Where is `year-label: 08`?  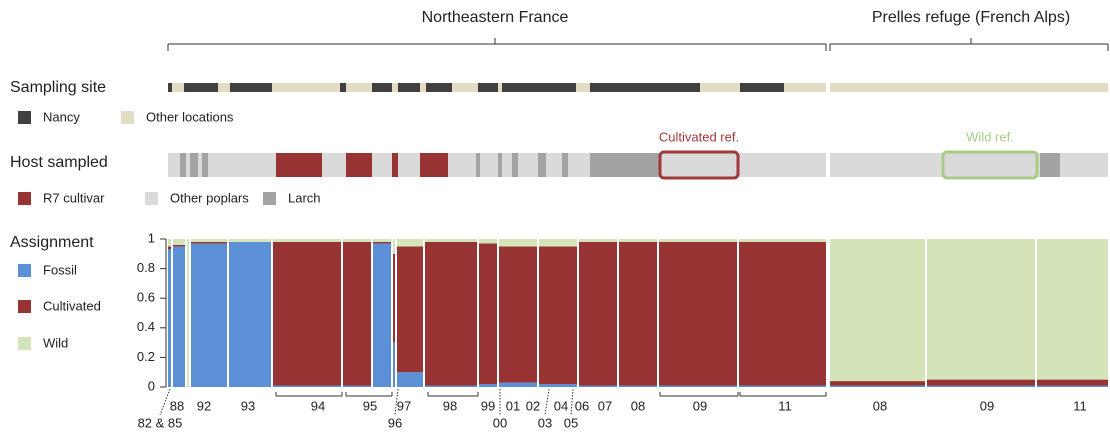 year-label: 08 is located at coordinates (880, 405).